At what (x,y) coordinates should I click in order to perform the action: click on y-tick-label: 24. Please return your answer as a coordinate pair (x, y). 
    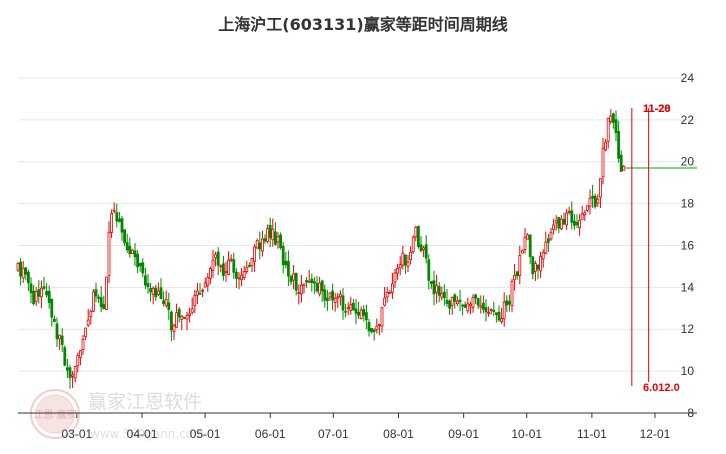
    Looking at the image, I should click on (688, 78).